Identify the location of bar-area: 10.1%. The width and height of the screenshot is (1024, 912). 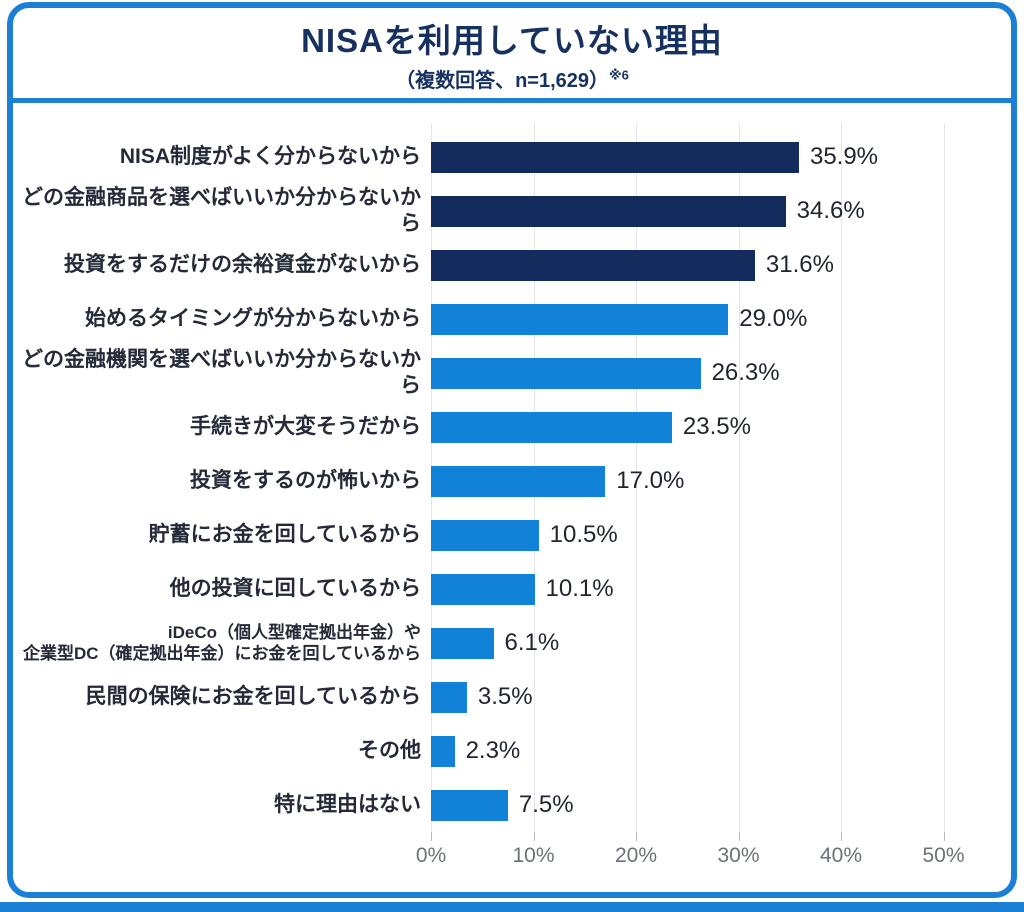
(721, 589).